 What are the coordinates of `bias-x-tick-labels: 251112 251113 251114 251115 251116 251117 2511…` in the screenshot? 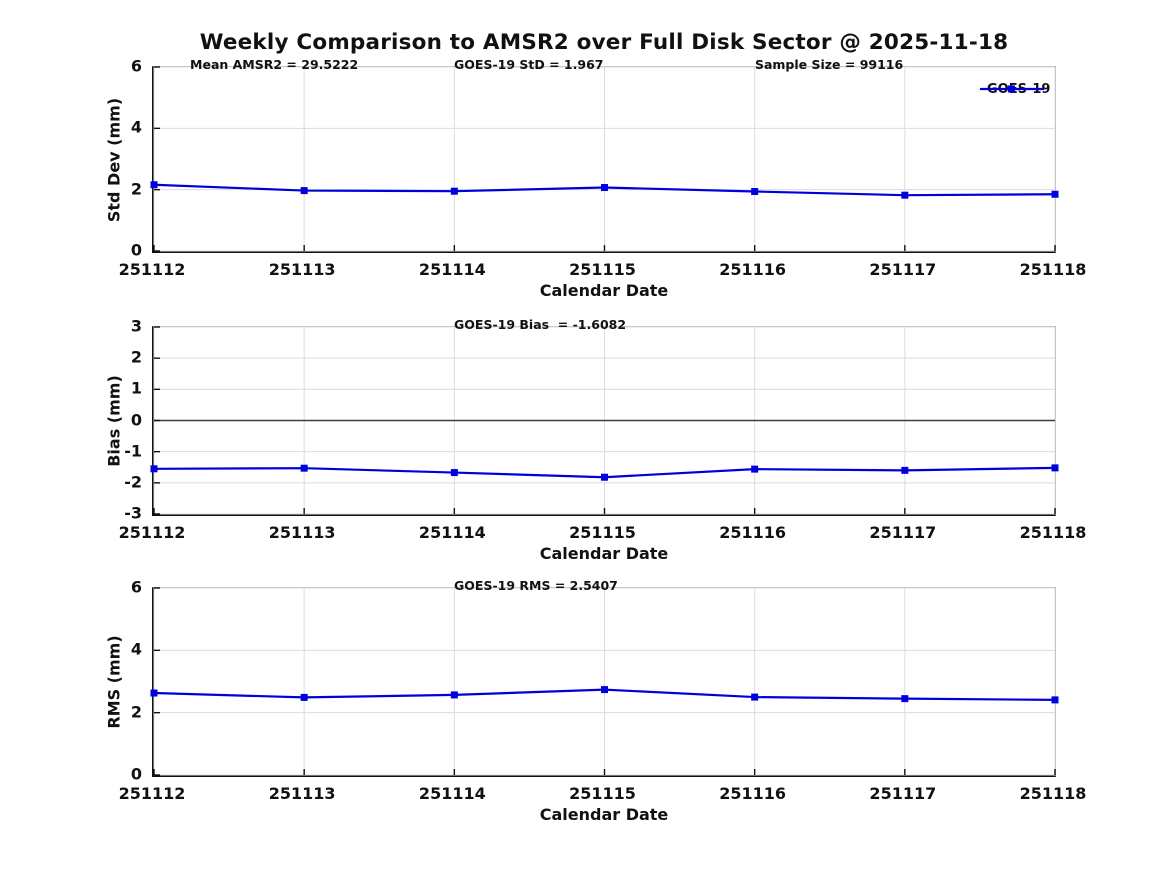 It's located at (603, 533).